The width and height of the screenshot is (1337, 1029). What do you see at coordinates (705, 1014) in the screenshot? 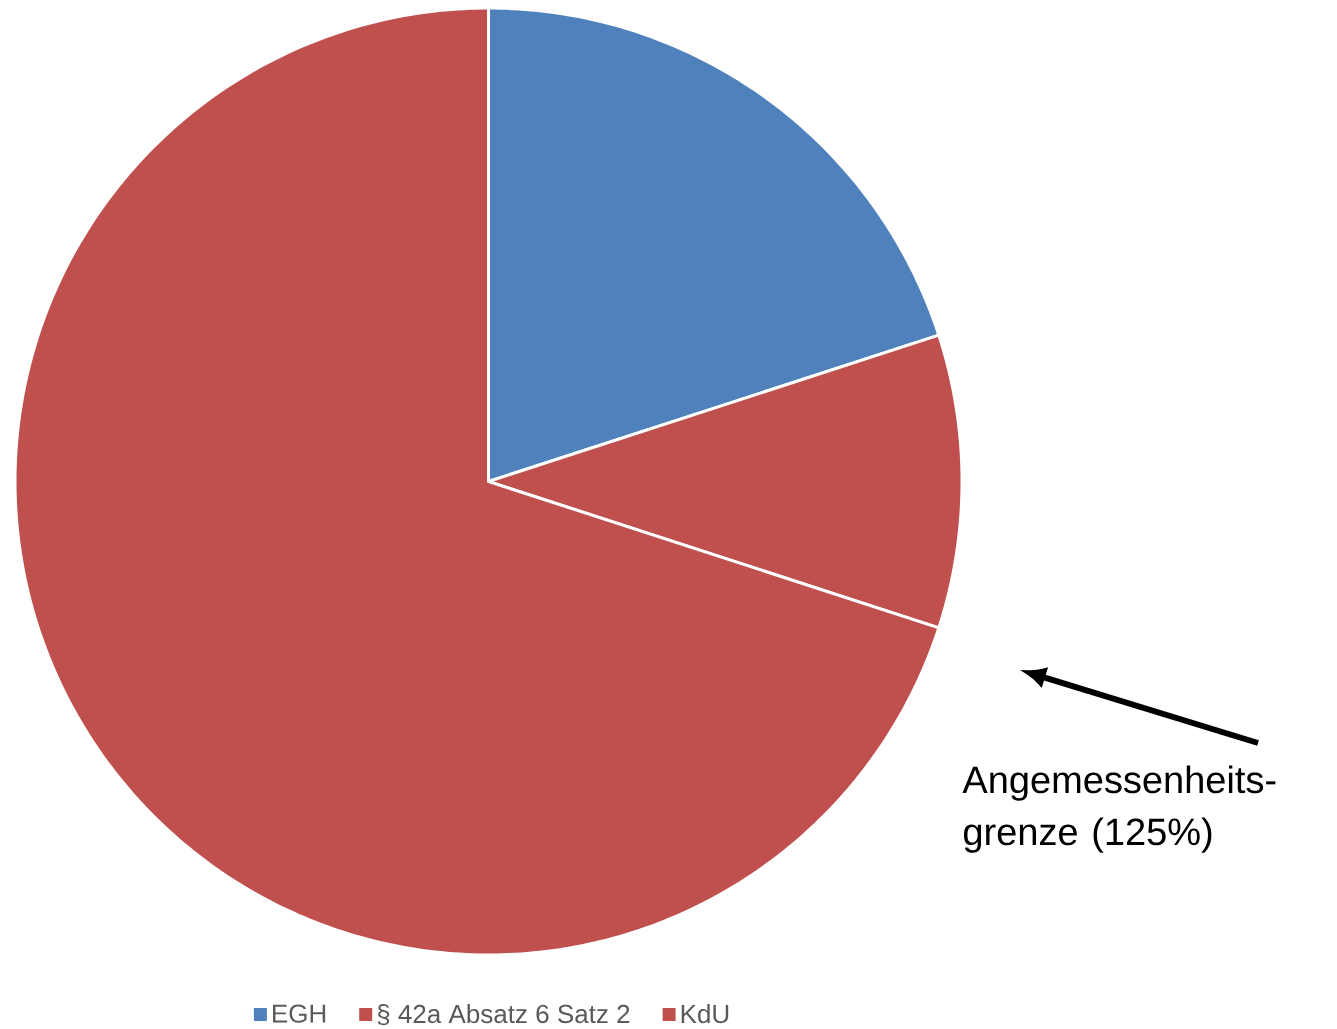
I see `legend-label: KdU` at bounding box center [705, 1014].